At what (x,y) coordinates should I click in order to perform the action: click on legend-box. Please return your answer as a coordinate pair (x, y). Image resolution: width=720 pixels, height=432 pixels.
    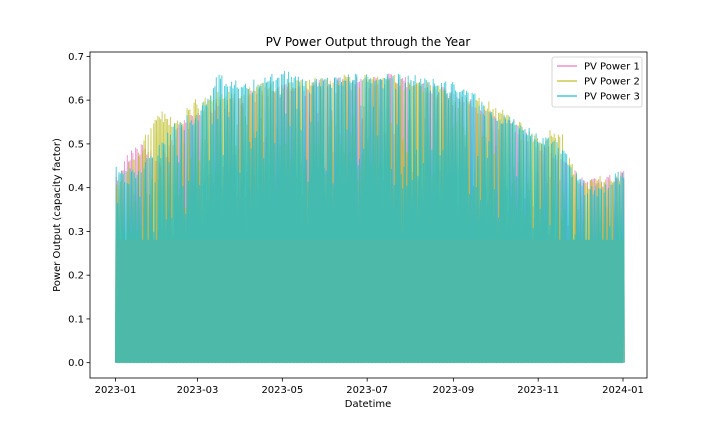
    Looking at the image, I should click on (597, 82).